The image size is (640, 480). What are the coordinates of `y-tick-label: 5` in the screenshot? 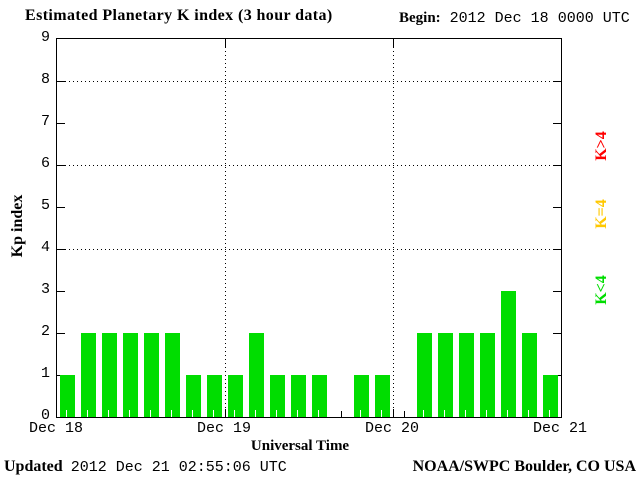 It's located at (45, 205).